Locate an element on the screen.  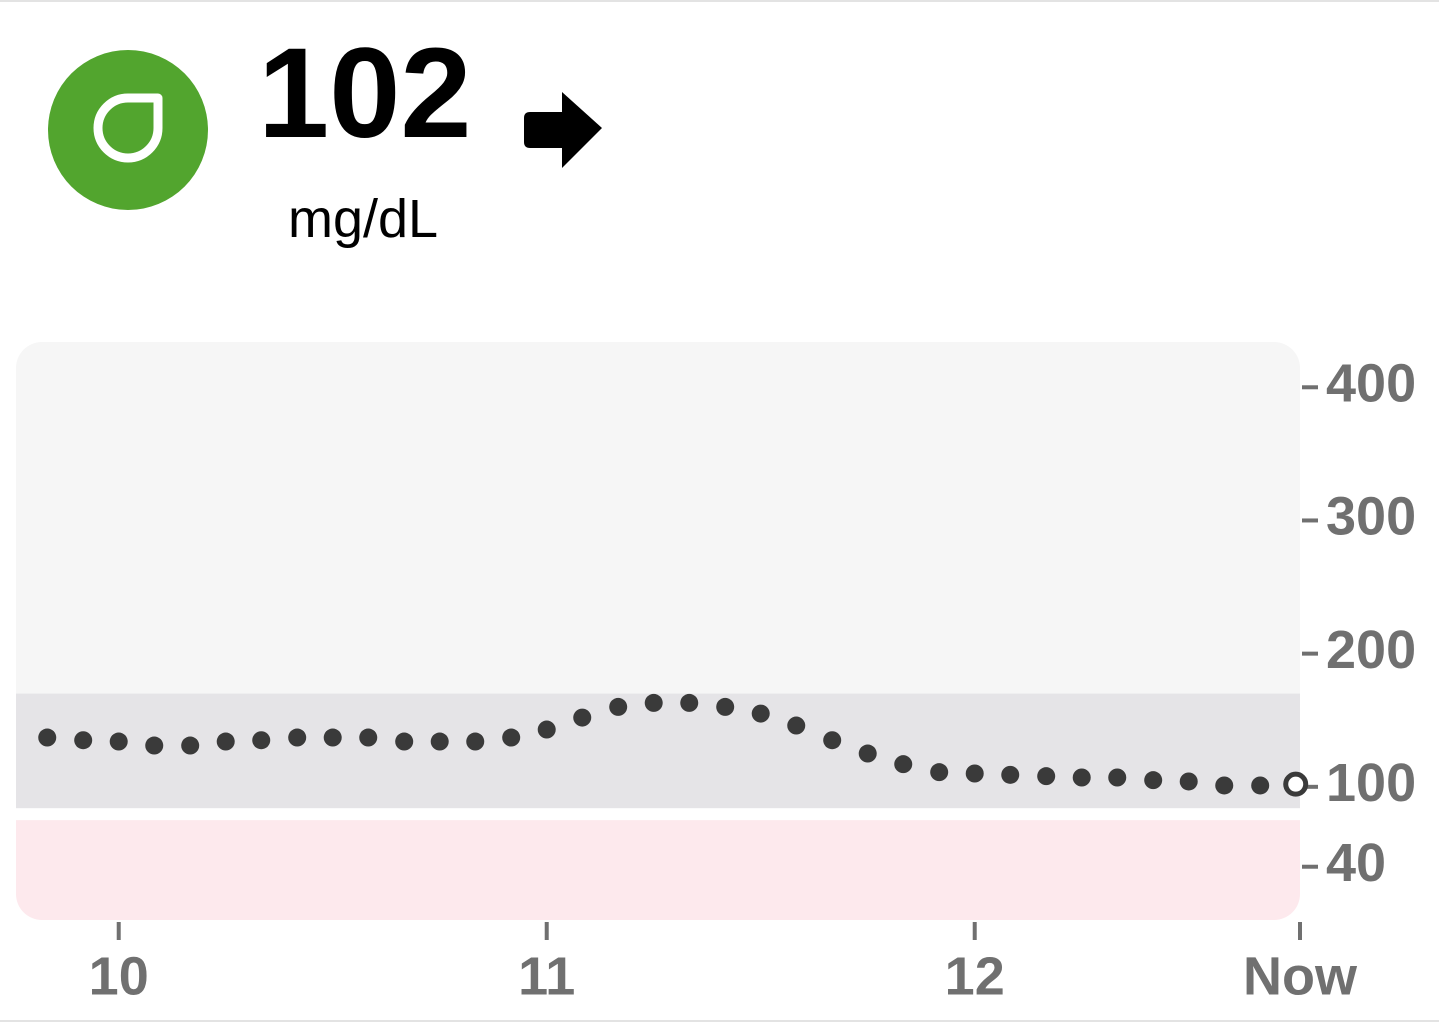
glucose-unit: mg/dL is located at coordinates (363, 219).